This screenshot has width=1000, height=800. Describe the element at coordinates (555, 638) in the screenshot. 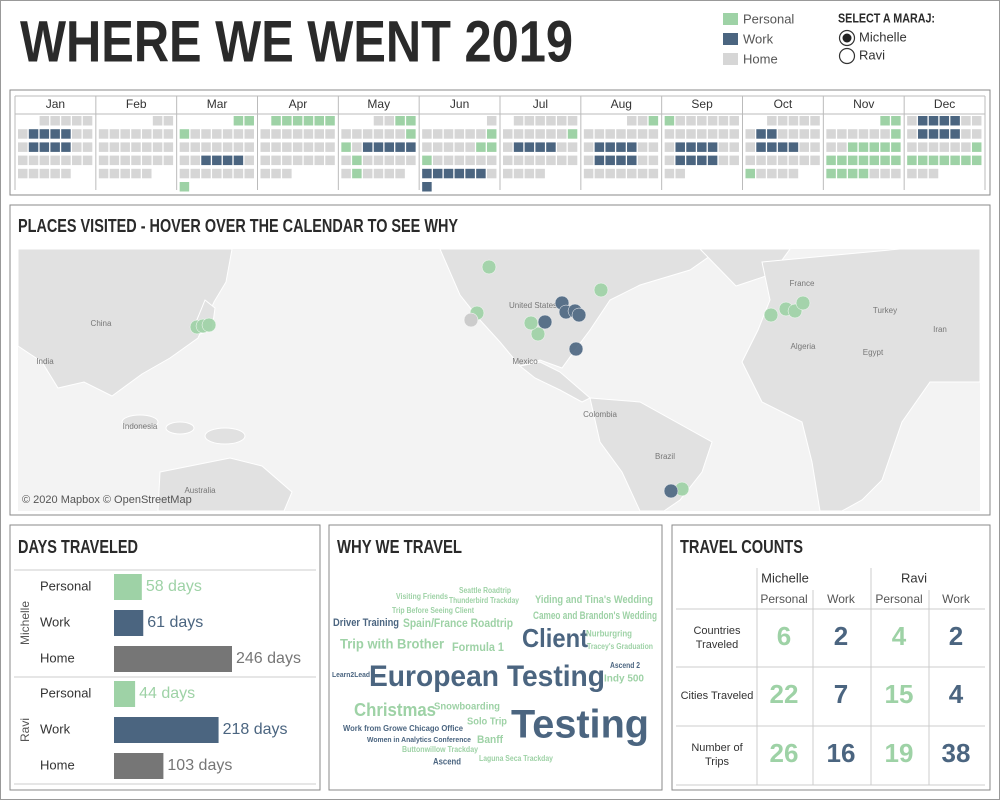

I see `word: Client` at that location.